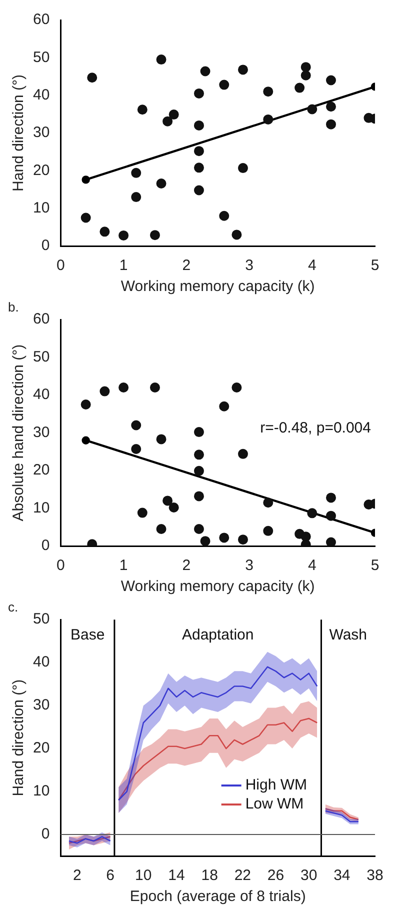 The image size is (397, 914). What do you see at coordinates (315, 427) in the screenshot?
I see `annotation: r=-0.48, p=0.004` at bounding box center [315, 427].